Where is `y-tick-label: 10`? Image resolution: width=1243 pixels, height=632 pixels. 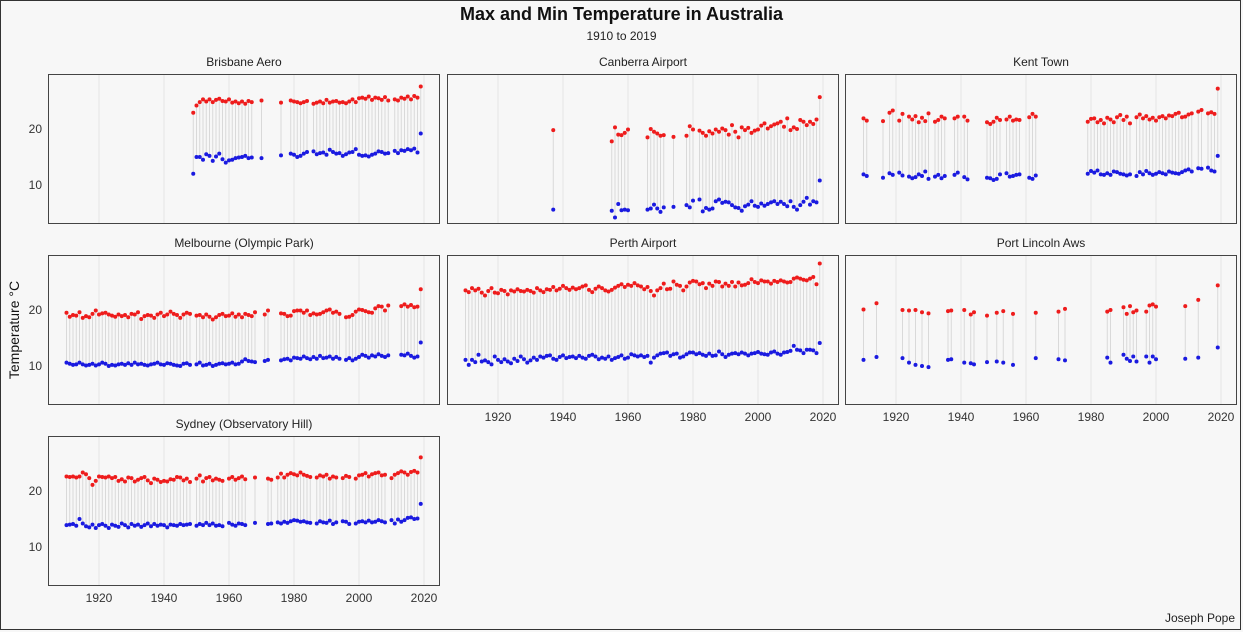
y-tick-label: 10 is located at coordinates (36, 366).